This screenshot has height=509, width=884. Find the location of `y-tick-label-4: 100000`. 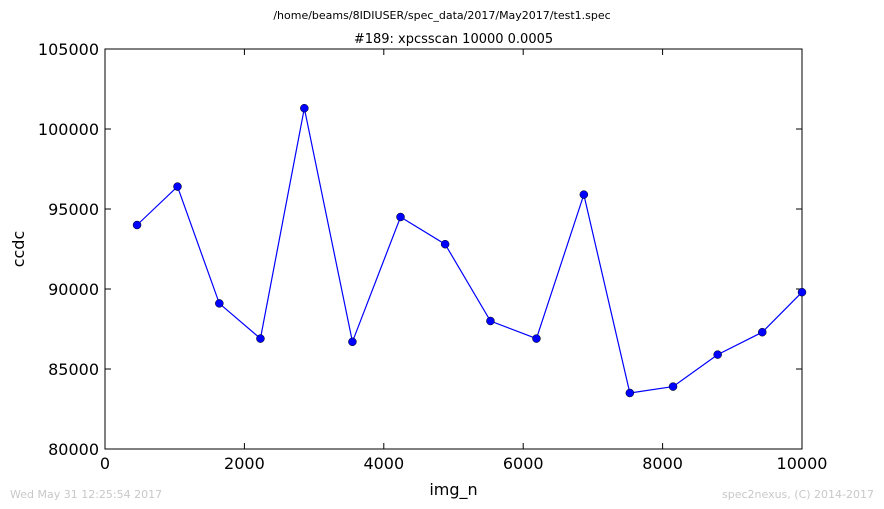

y-tick-label-4: 100000 is located at coordinates (68, 129).